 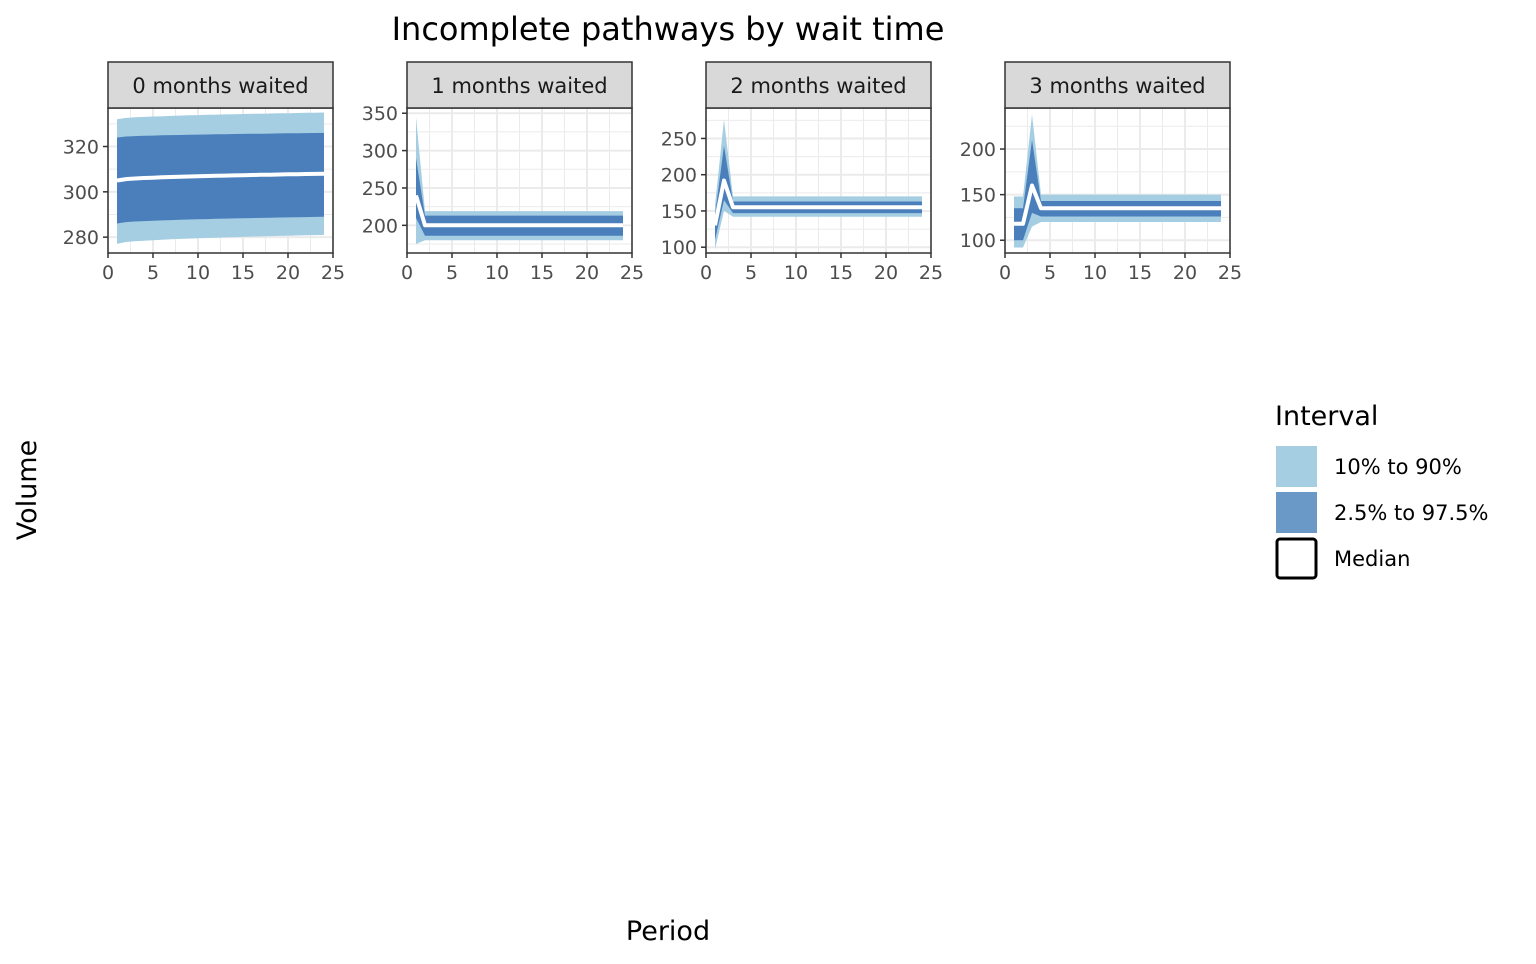 What do you see at coordinates (802, 172) in the screenshot?
I see `facet-panel: 100 150 200 250 2 months waited 0 5 10 15 20 25` at bounding box center [802, 172].